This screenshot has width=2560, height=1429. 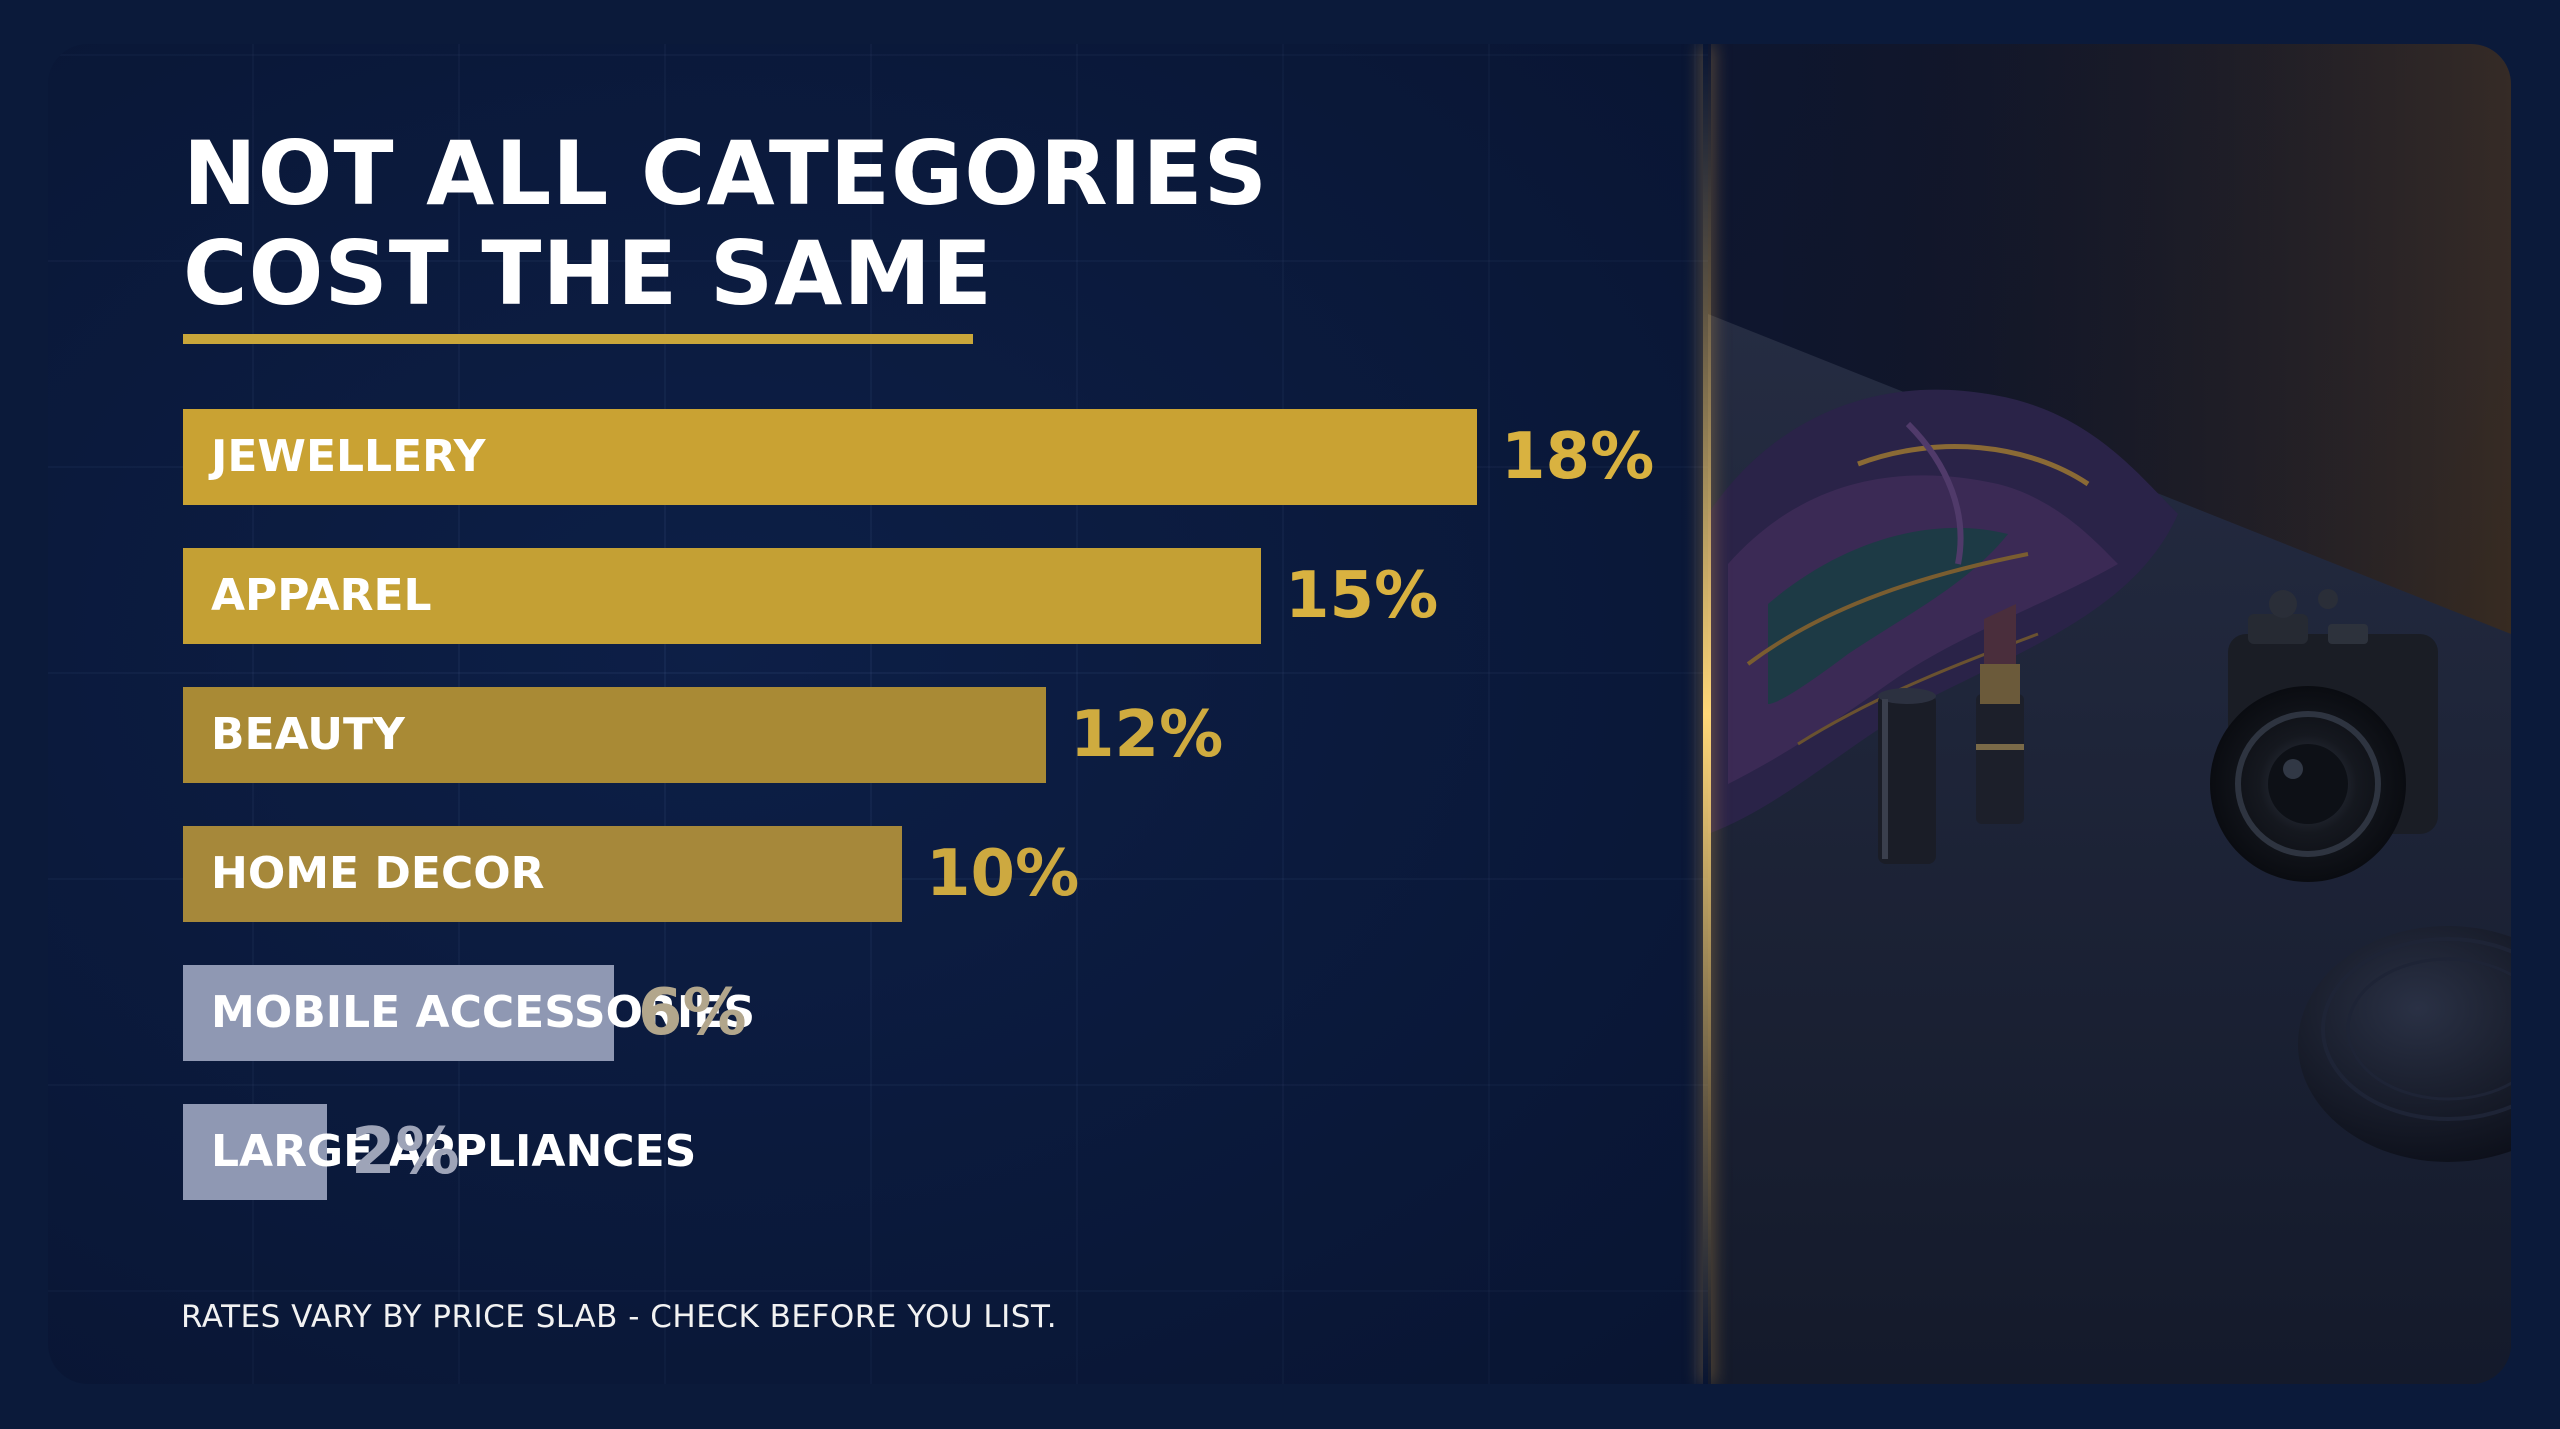 What do you see at coordinates (2000, 714) in the screenshot?
I see `lipstick` at bounding box center [2000, 714].